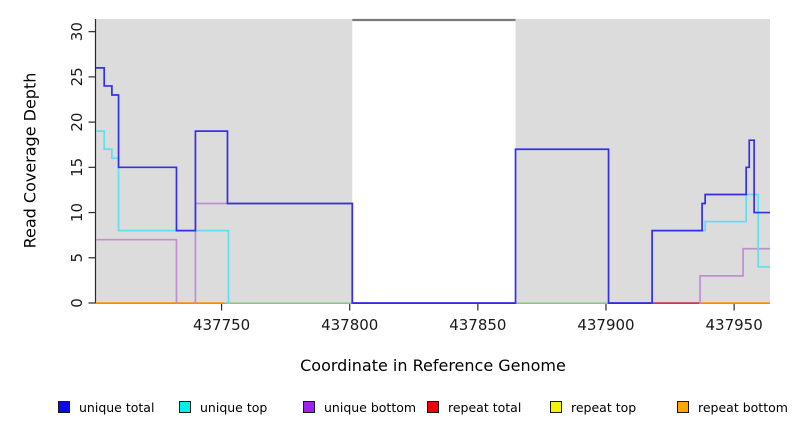 The width and height of the screenshot is (792, 432). What do you see at coordinates (77, 76) in the screenshot?
I see `y-tick-label: 25` at bounding box center [77, 76].